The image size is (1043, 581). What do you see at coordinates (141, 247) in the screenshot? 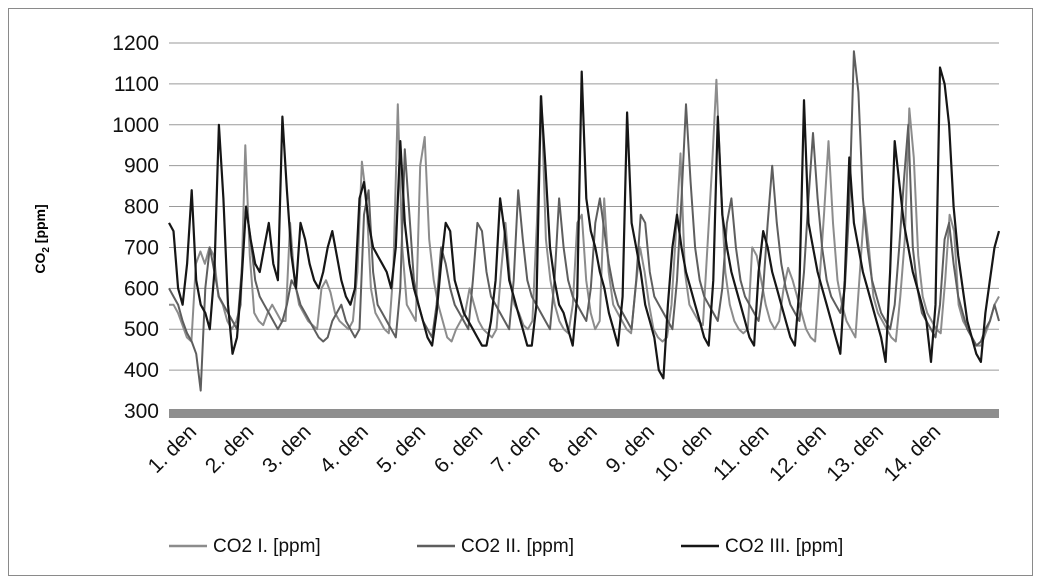
I see `y-tick-label: 700` at bounding box center [141, 247].